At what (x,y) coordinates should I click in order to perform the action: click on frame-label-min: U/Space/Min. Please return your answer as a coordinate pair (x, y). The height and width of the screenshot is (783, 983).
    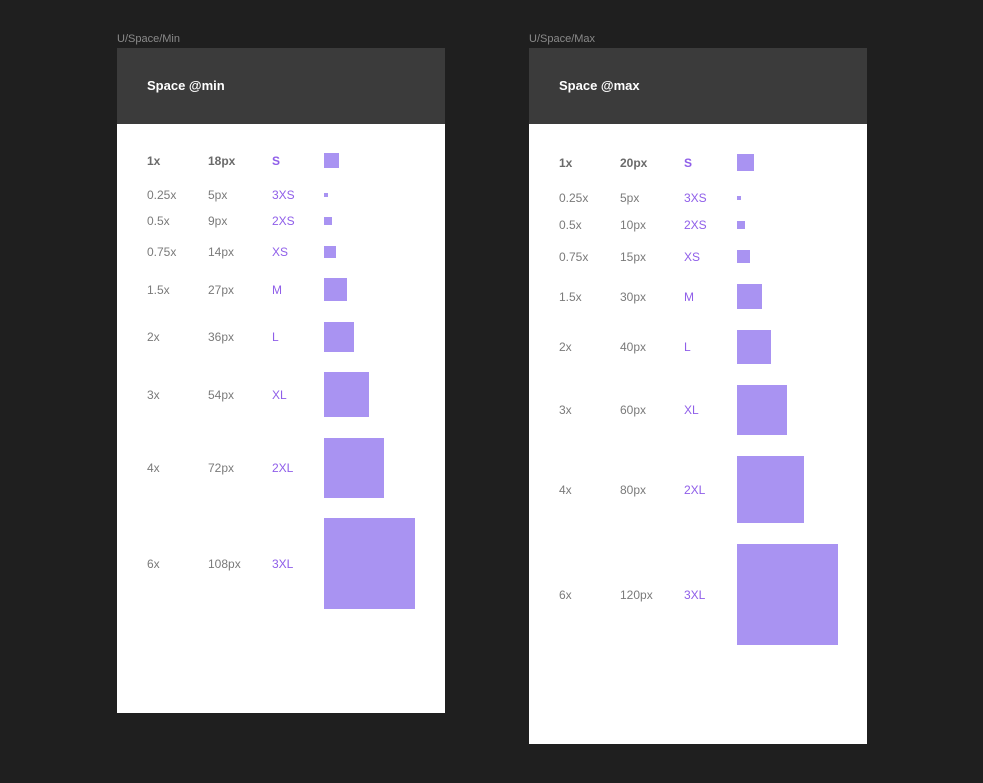
    Looking at the image, I should click on (148, 39).